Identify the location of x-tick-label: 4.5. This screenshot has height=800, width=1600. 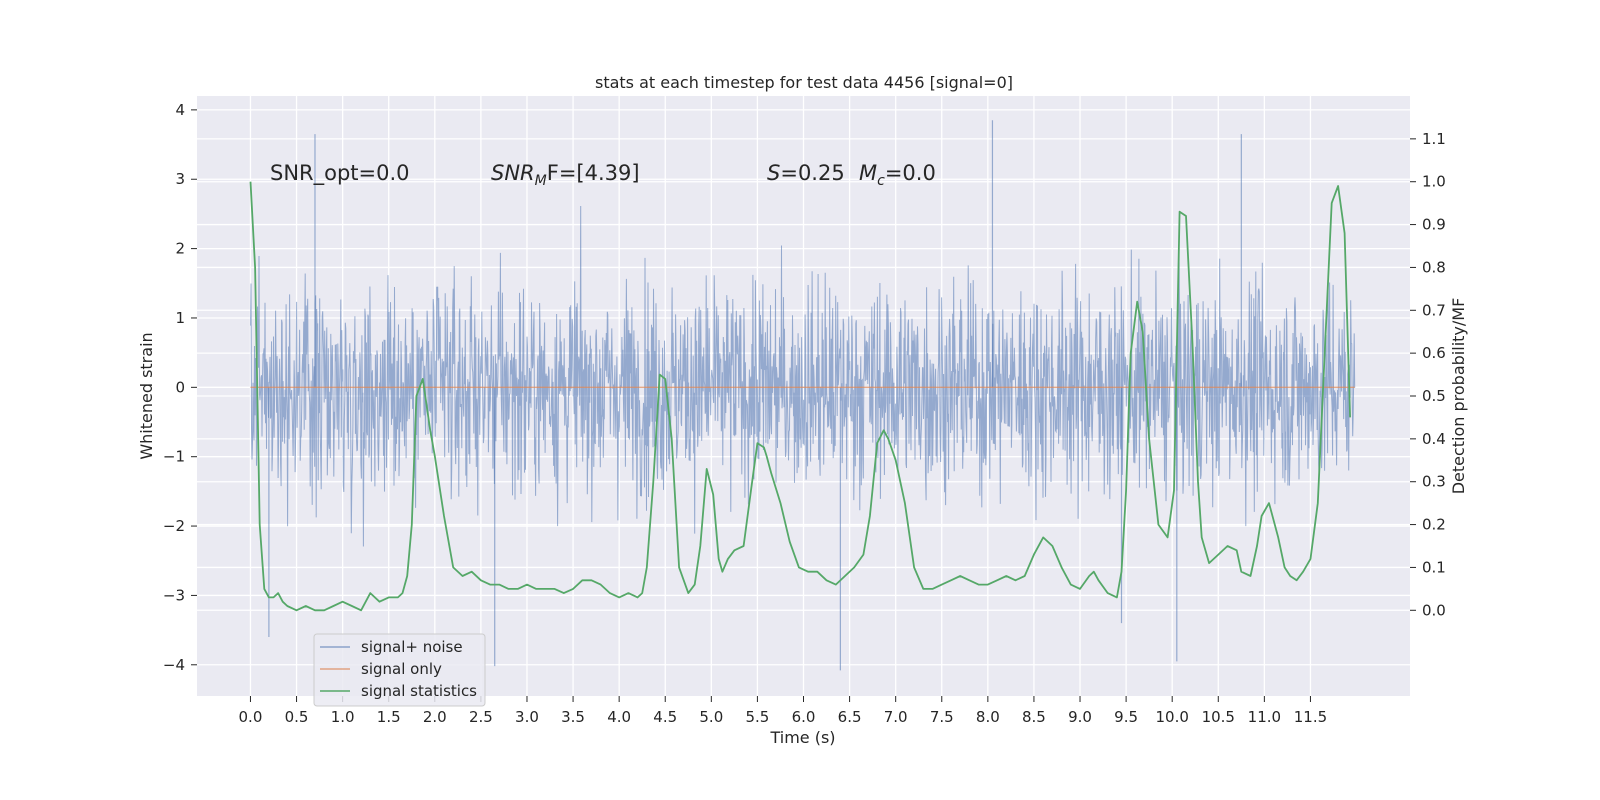
(665, 717).